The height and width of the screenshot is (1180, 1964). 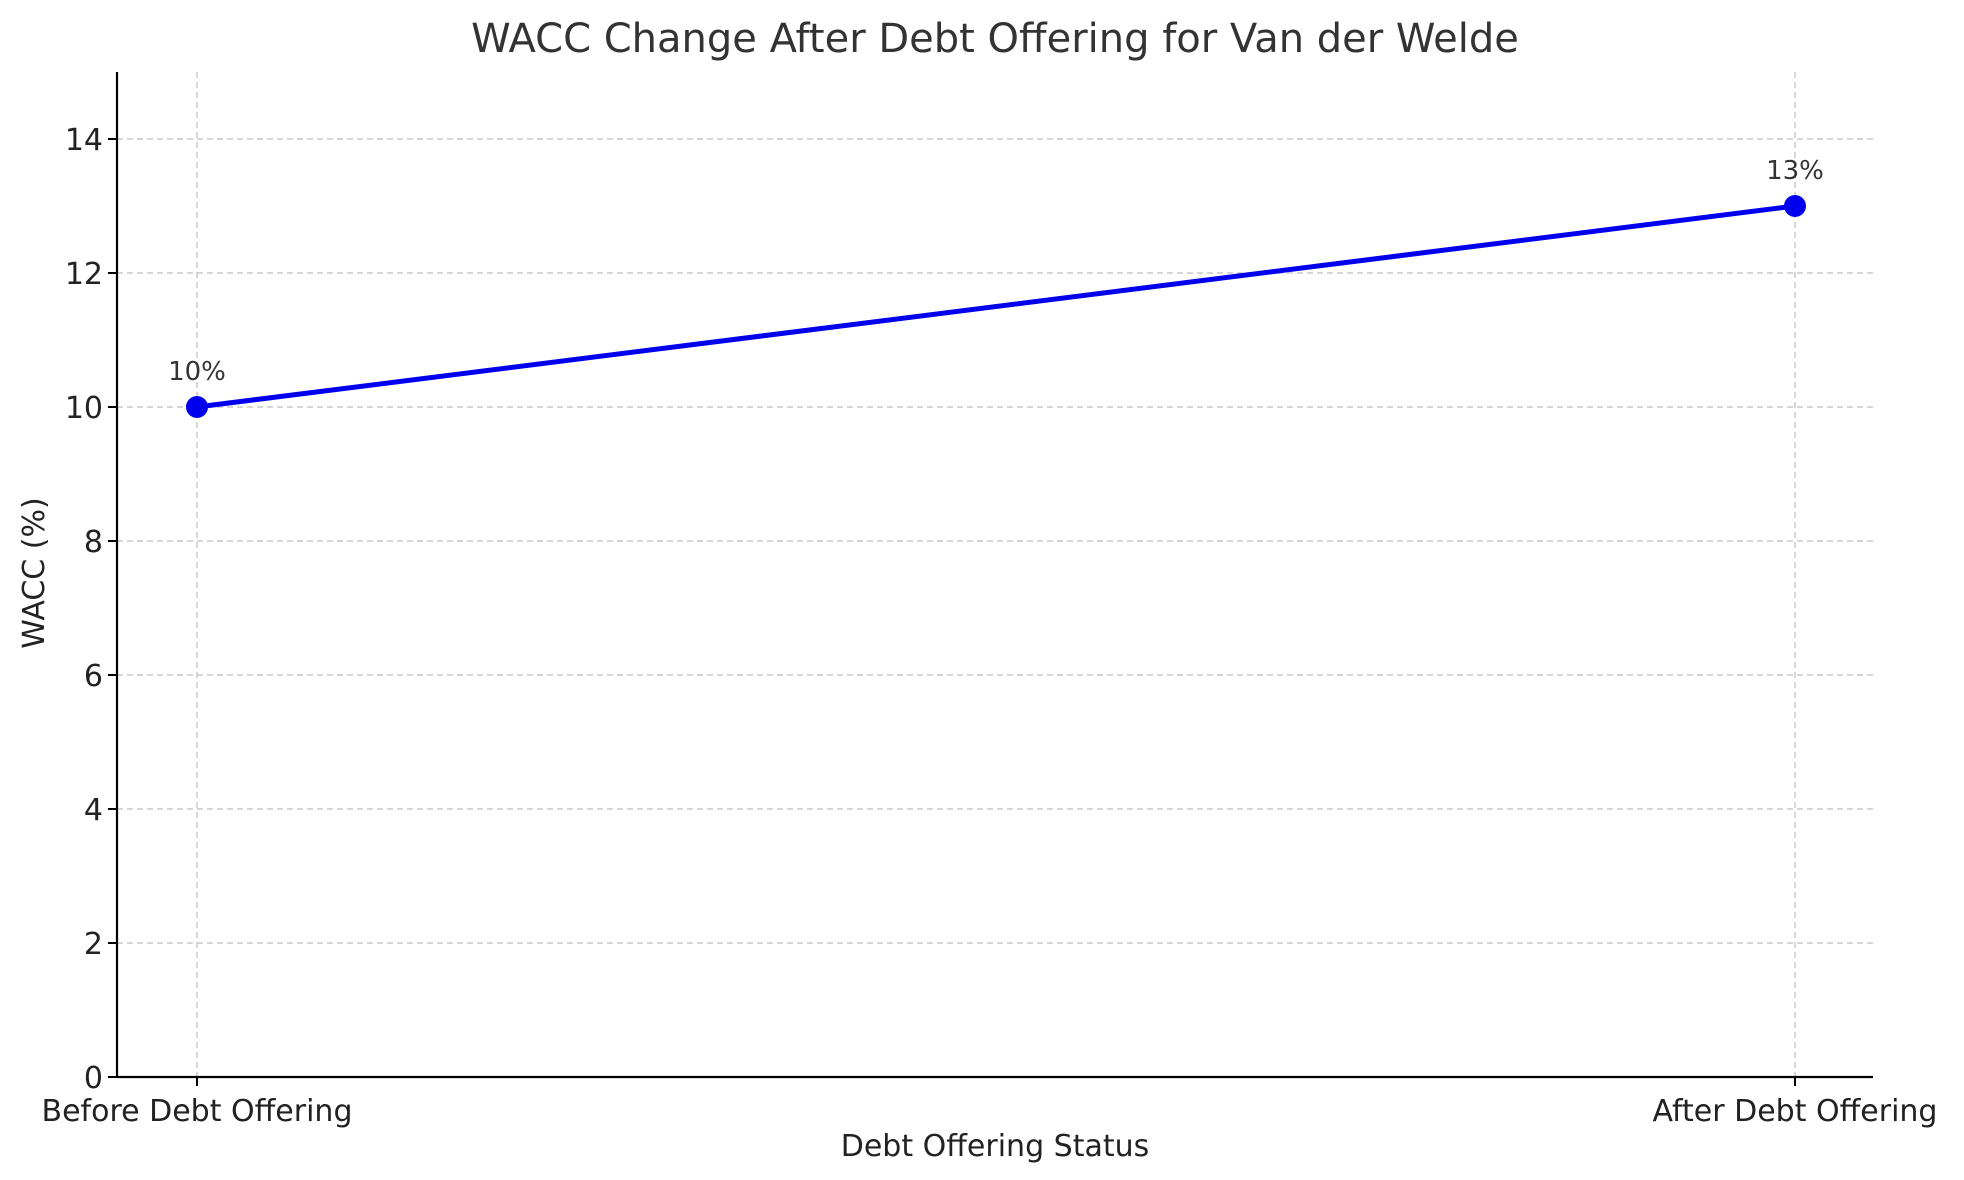 I want to click on y-tick-label: 2, so click(x=93, y=944).